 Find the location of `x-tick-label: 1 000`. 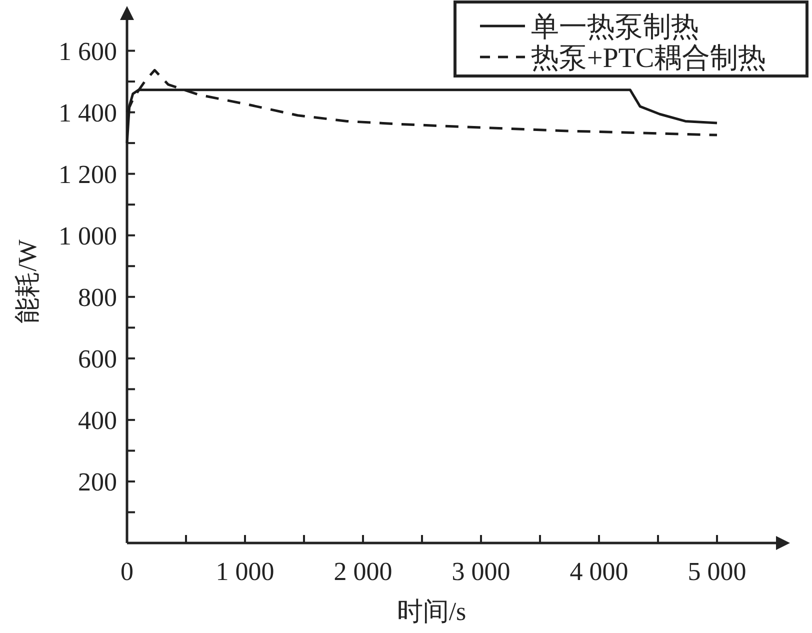

x-tick-label: 1 000 is located at coordinates (245, 571).